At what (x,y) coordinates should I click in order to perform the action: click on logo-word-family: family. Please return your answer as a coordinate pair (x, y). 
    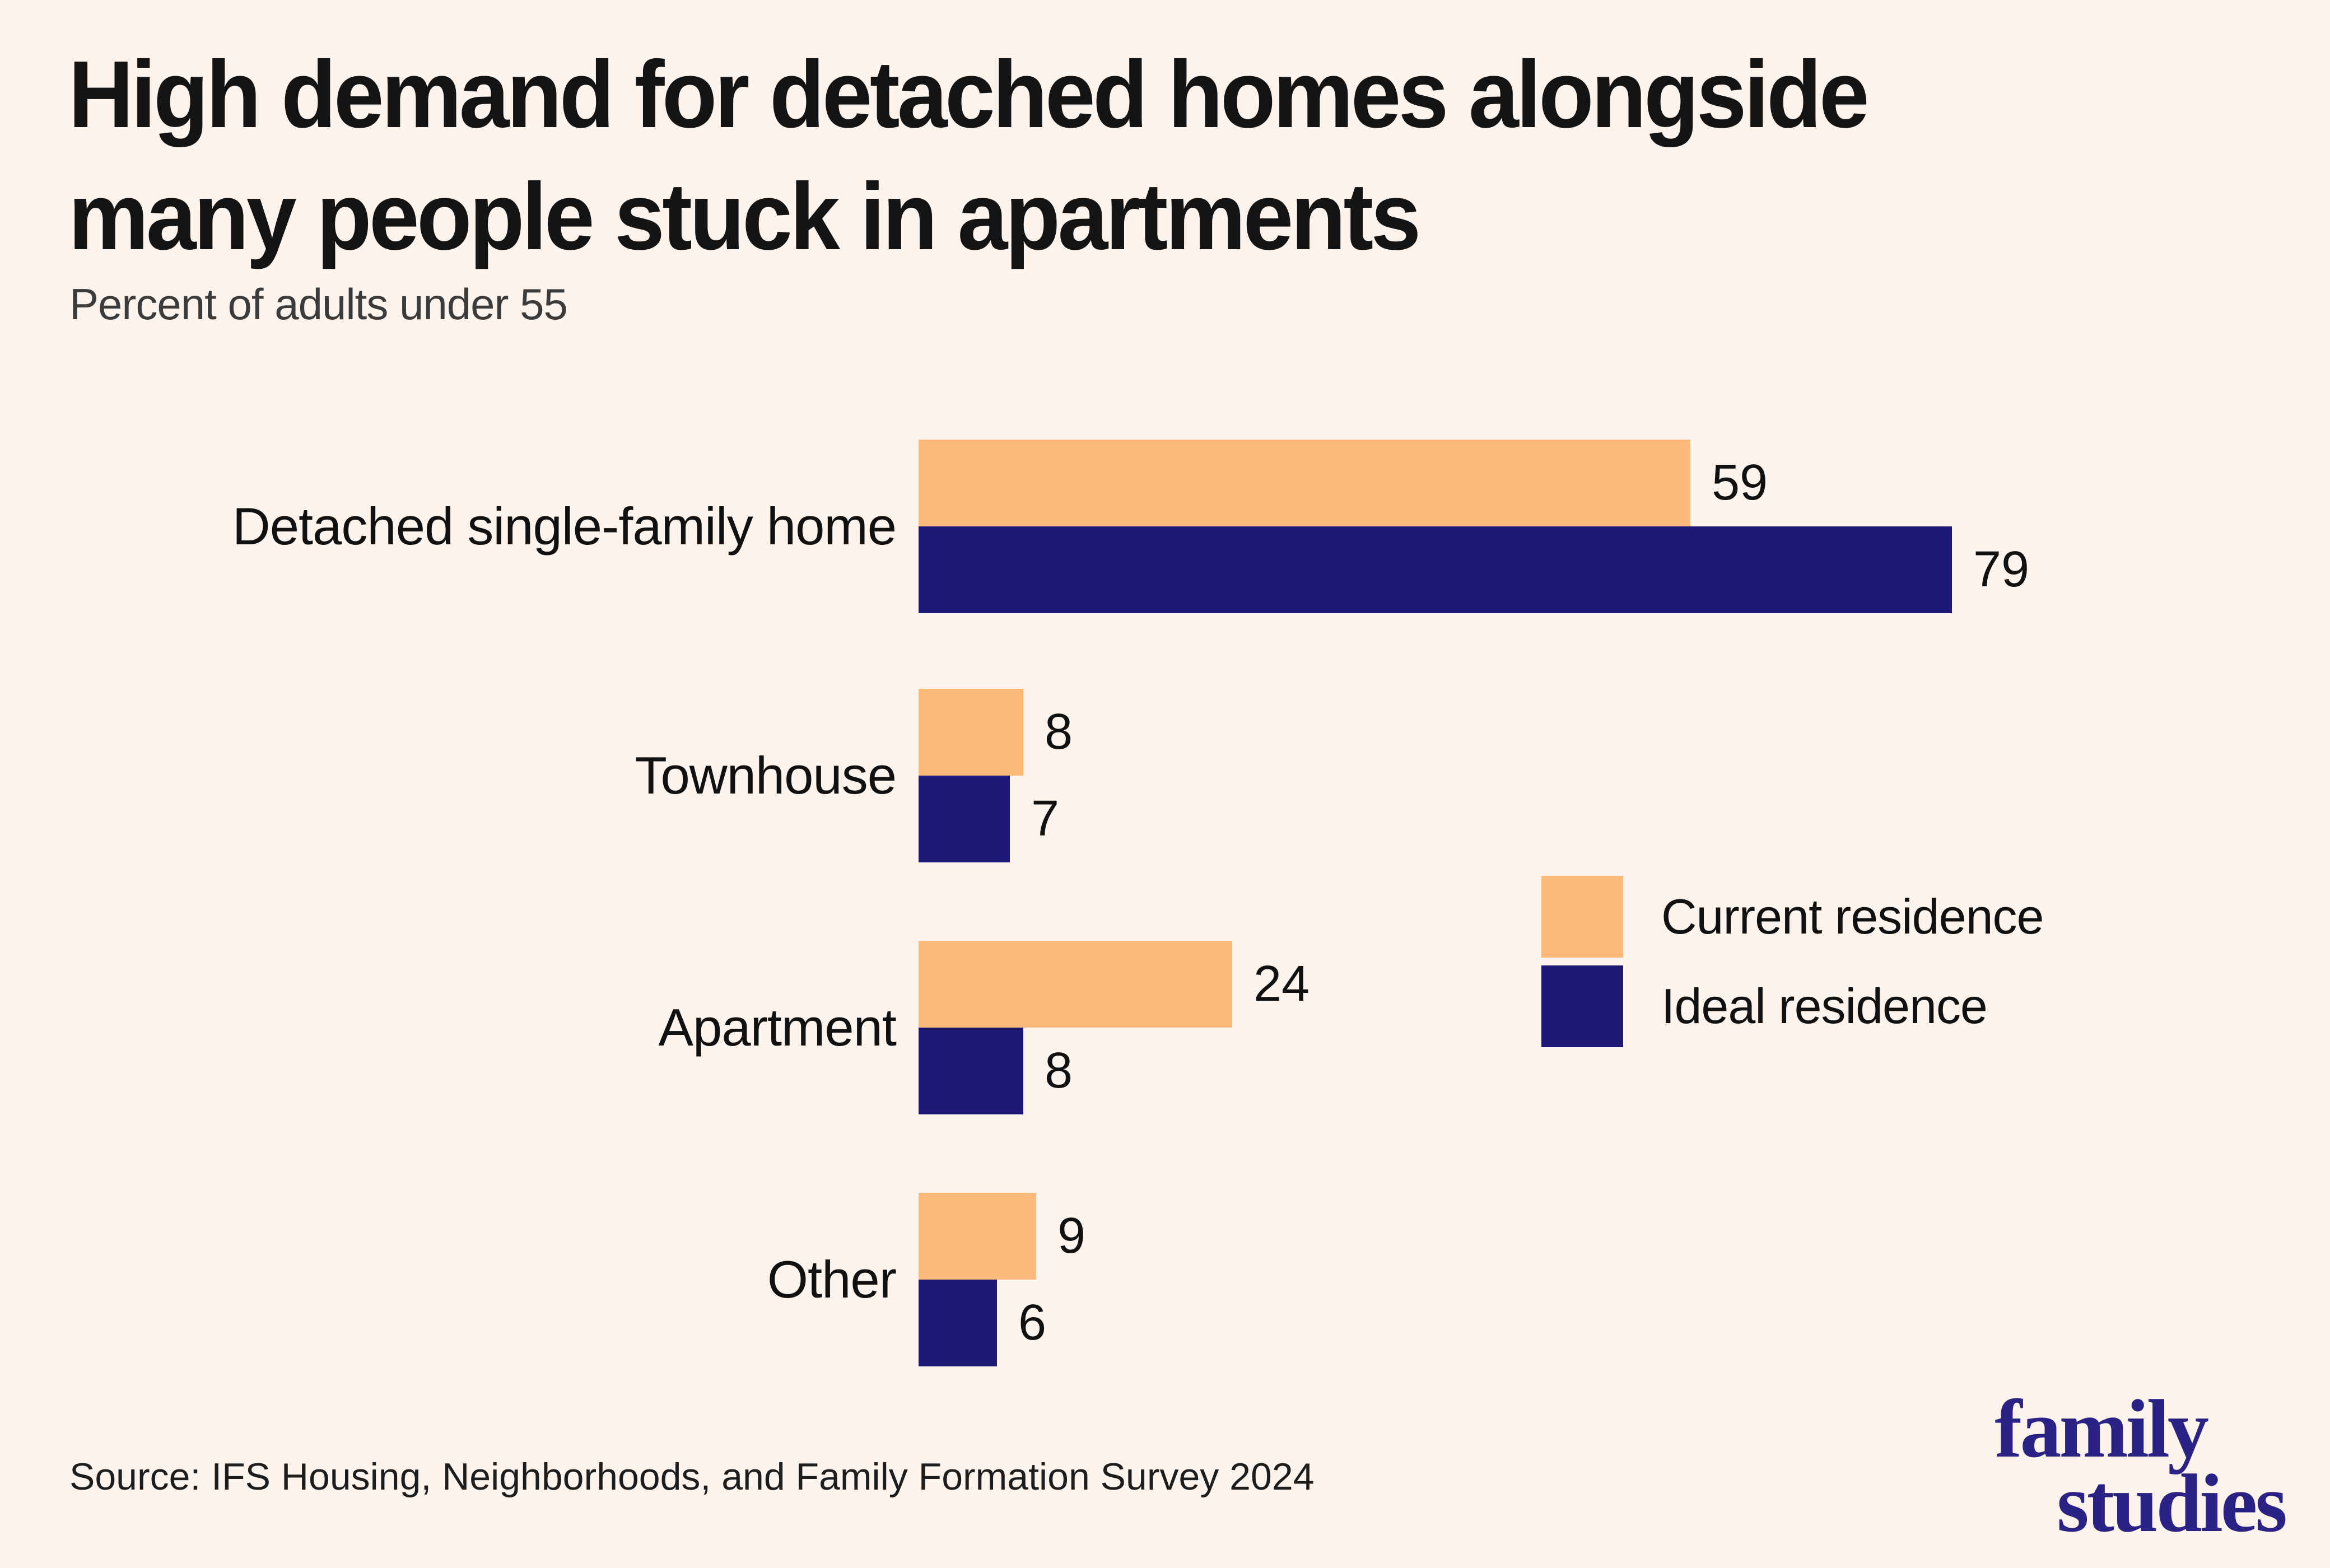
    Looking at the image, I should click on (2102, 1429).